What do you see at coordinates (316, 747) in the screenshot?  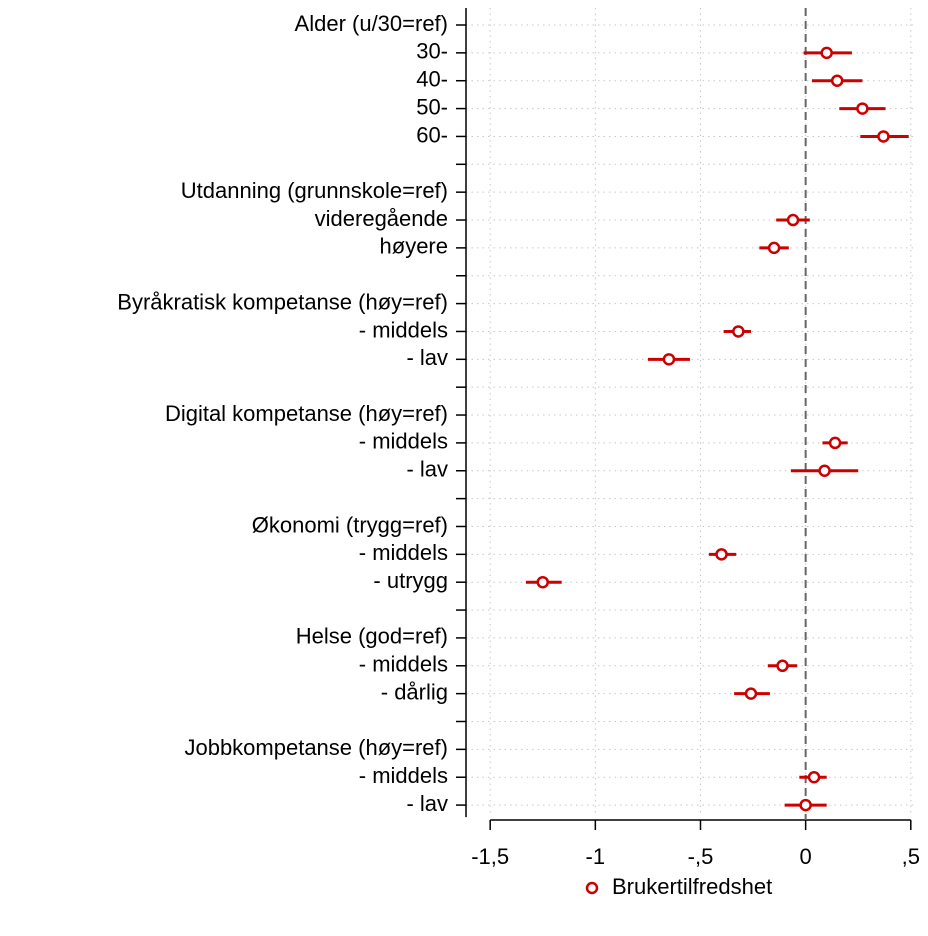 I see `y-tick-label: Jobbkompetanse (høy=ref)` at bounding box center [316, 747].